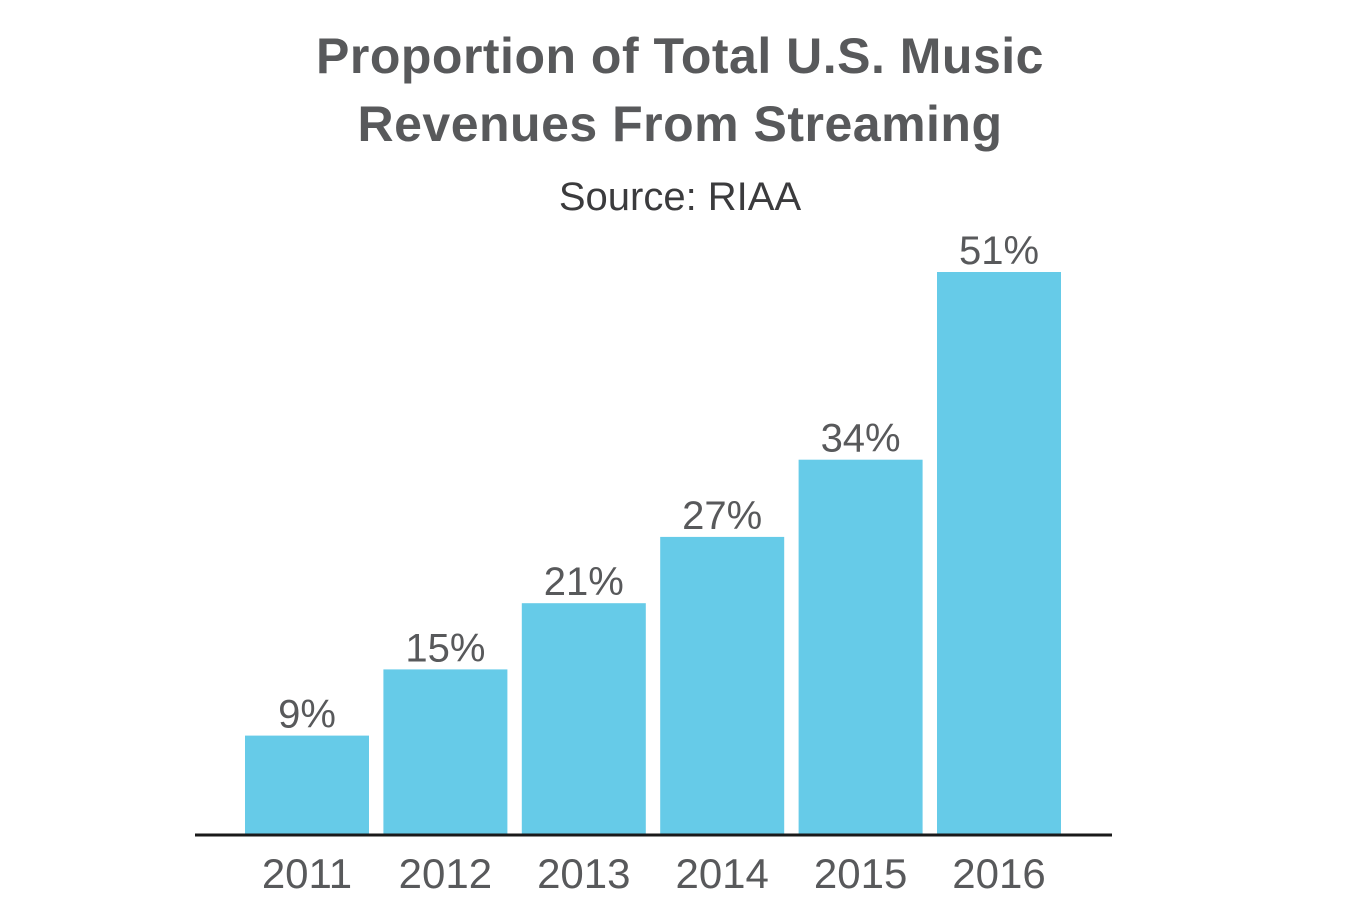 The image size is (1360, 906). What do you see at coordinates (999, 553) in the screenshot?
I see `bar-2016` at bounding box center [999, 553].